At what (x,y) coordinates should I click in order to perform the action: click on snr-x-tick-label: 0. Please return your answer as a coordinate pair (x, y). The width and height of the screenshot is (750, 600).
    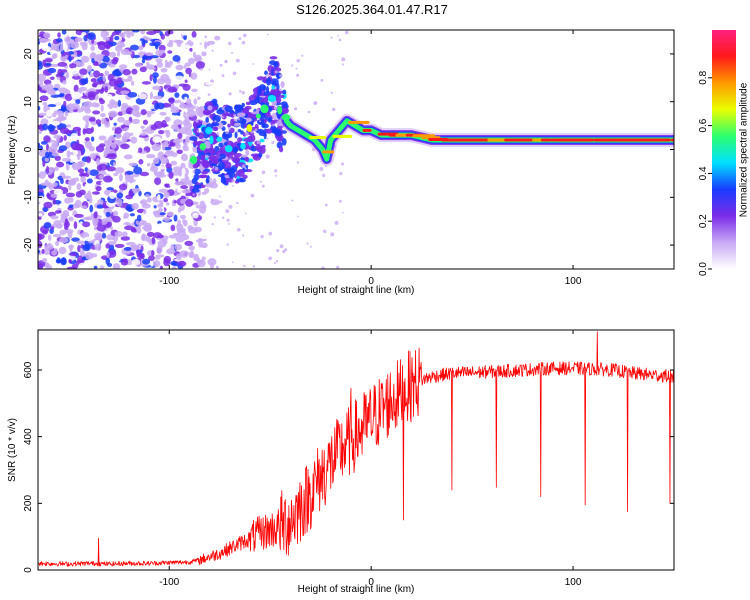
    Looking at the image, I should click on (371, 582).